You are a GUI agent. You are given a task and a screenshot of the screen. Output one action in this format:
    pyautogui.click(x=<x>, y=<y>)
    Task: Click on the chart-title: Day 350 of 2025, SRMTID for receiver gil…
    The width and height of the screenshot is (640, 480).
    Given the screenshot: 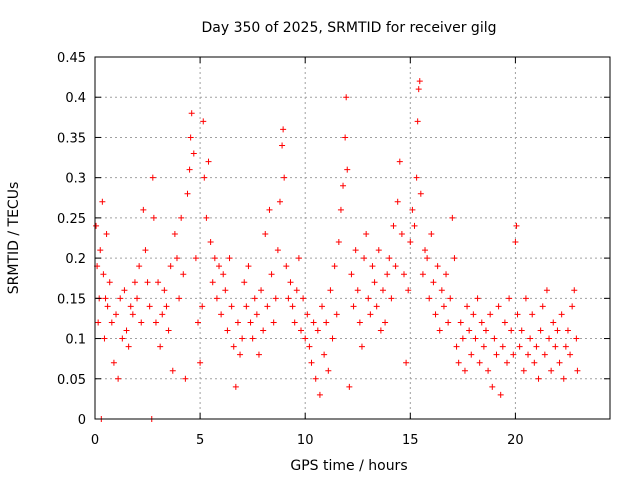 What is the action you would take?
    pyautogui.click(x=349, y=28)
    